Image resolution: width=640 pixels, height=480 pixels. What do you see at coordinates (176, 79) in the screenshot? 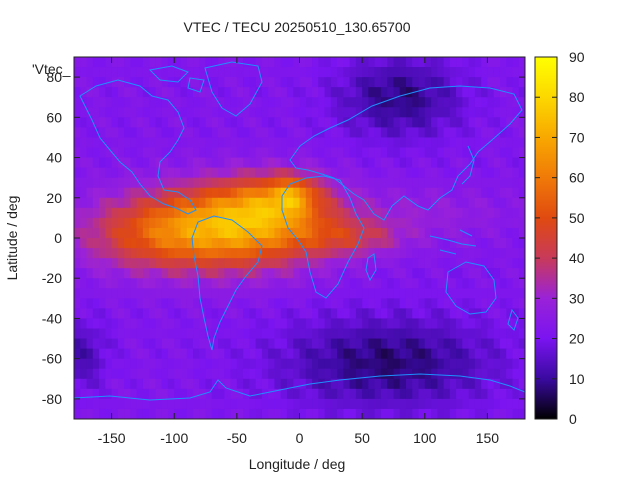
I see `coastline-arctic-islands` at bounding box center [176, 79].